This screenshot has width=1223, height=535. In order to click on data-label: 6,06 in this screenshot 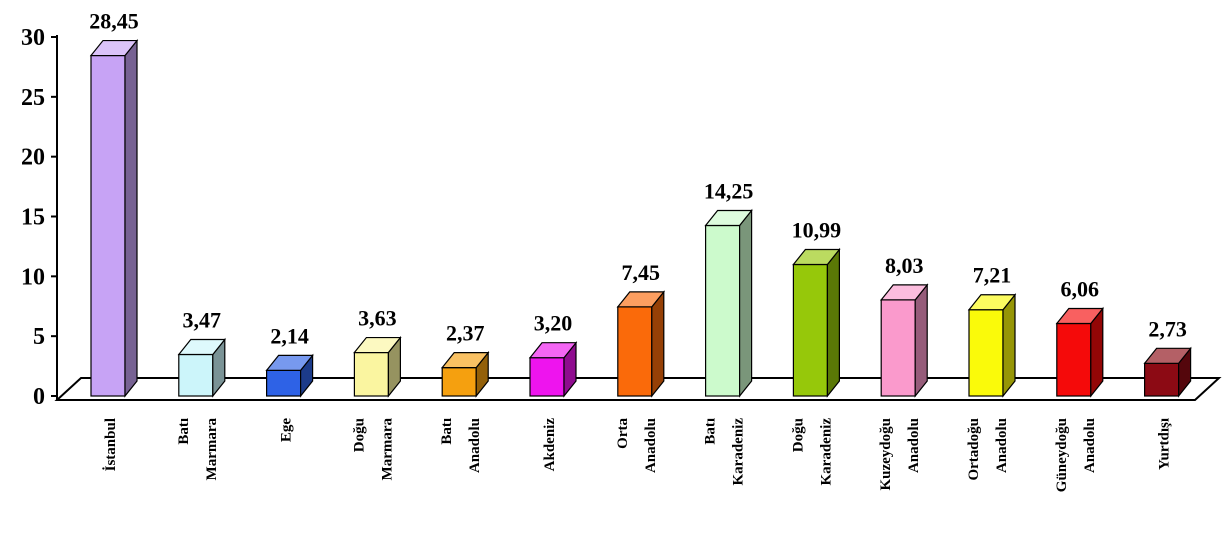, I will do `click(1080, 288)`.